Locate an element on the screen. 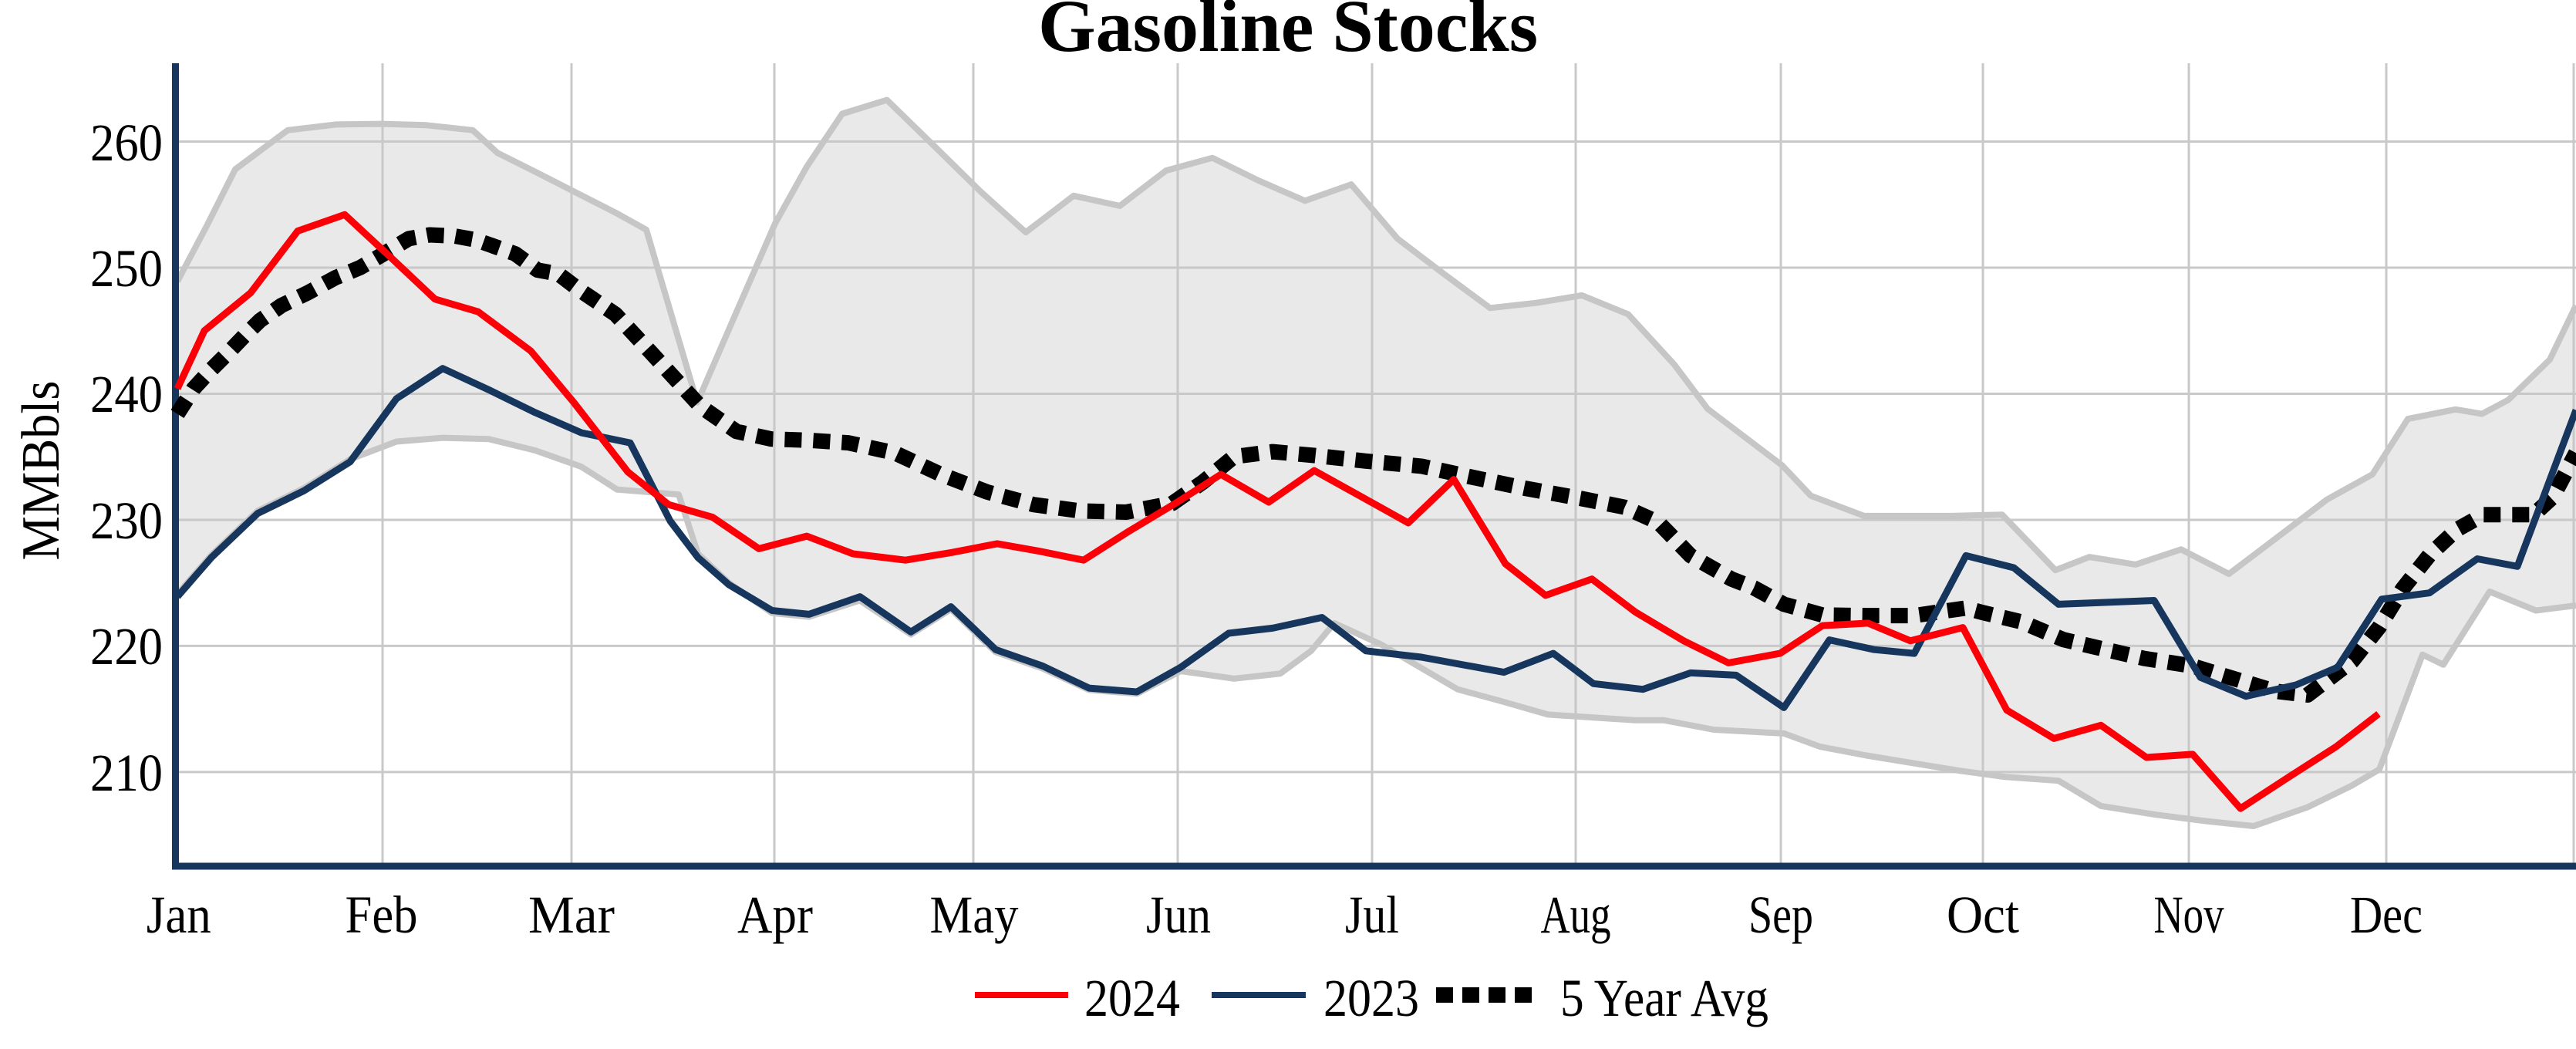  svg-text: 230 is located at coordinates (126, 521).